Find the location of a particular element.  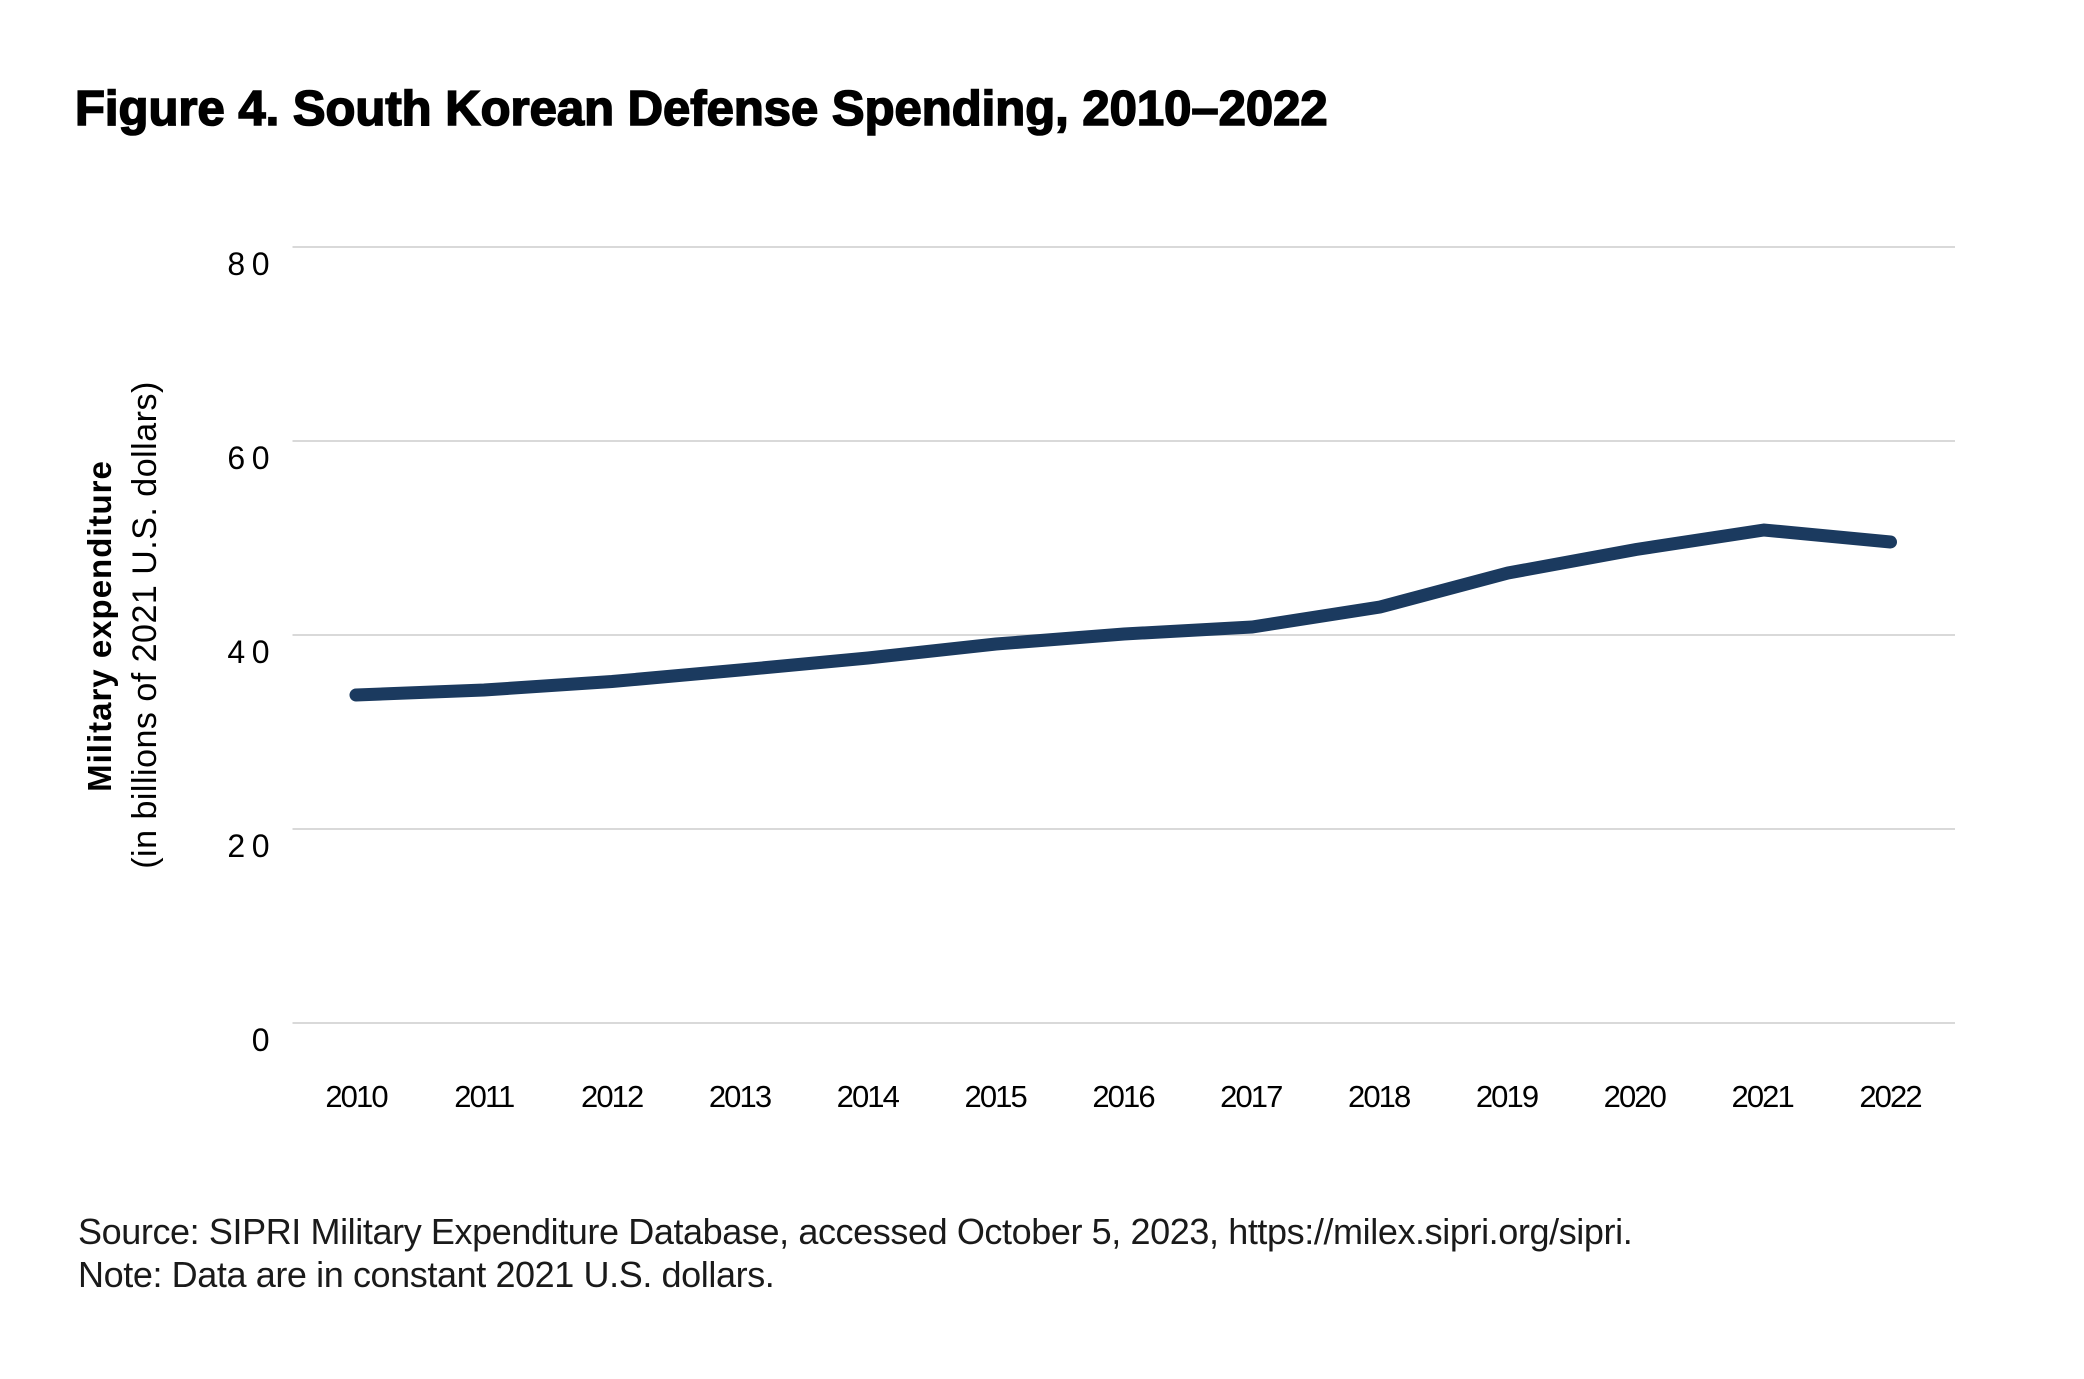

svg-text: 2014 is located at coordinates (868, 1096).